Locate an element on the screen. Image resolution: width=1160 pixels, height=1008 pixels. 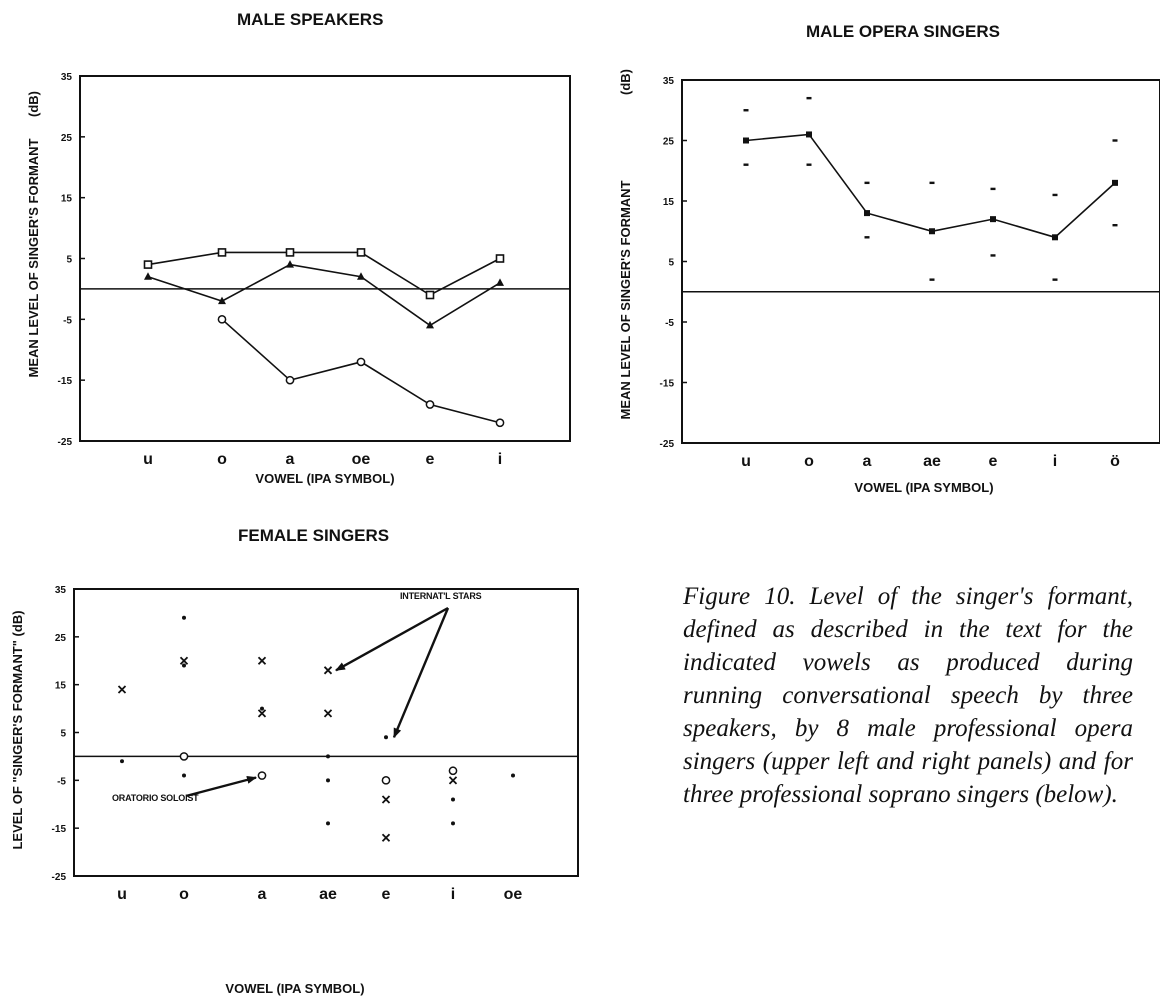
chart-title: MALE OPERA SINGERS is located at coordinates (903, 31).